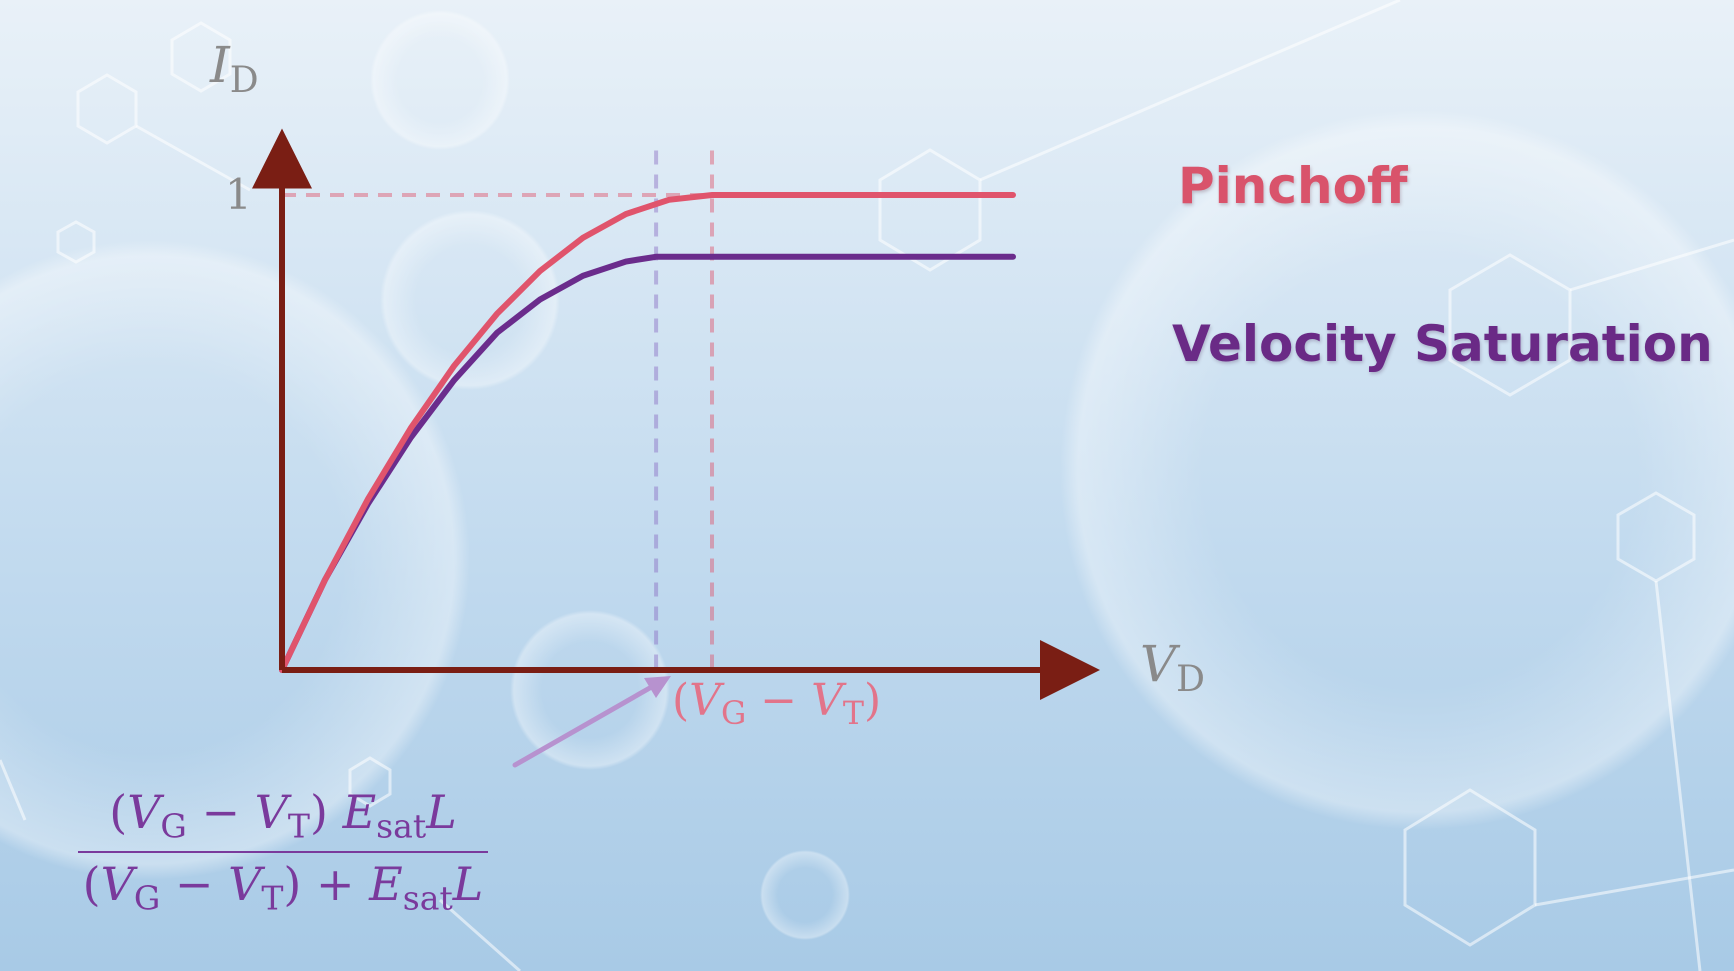 The height and width of the screenshot is (971, 1734). Describe the element at coordinates (283, 815) in the screenshot. I see `formula-numerator: (VG − VT) EsatL` at that location.